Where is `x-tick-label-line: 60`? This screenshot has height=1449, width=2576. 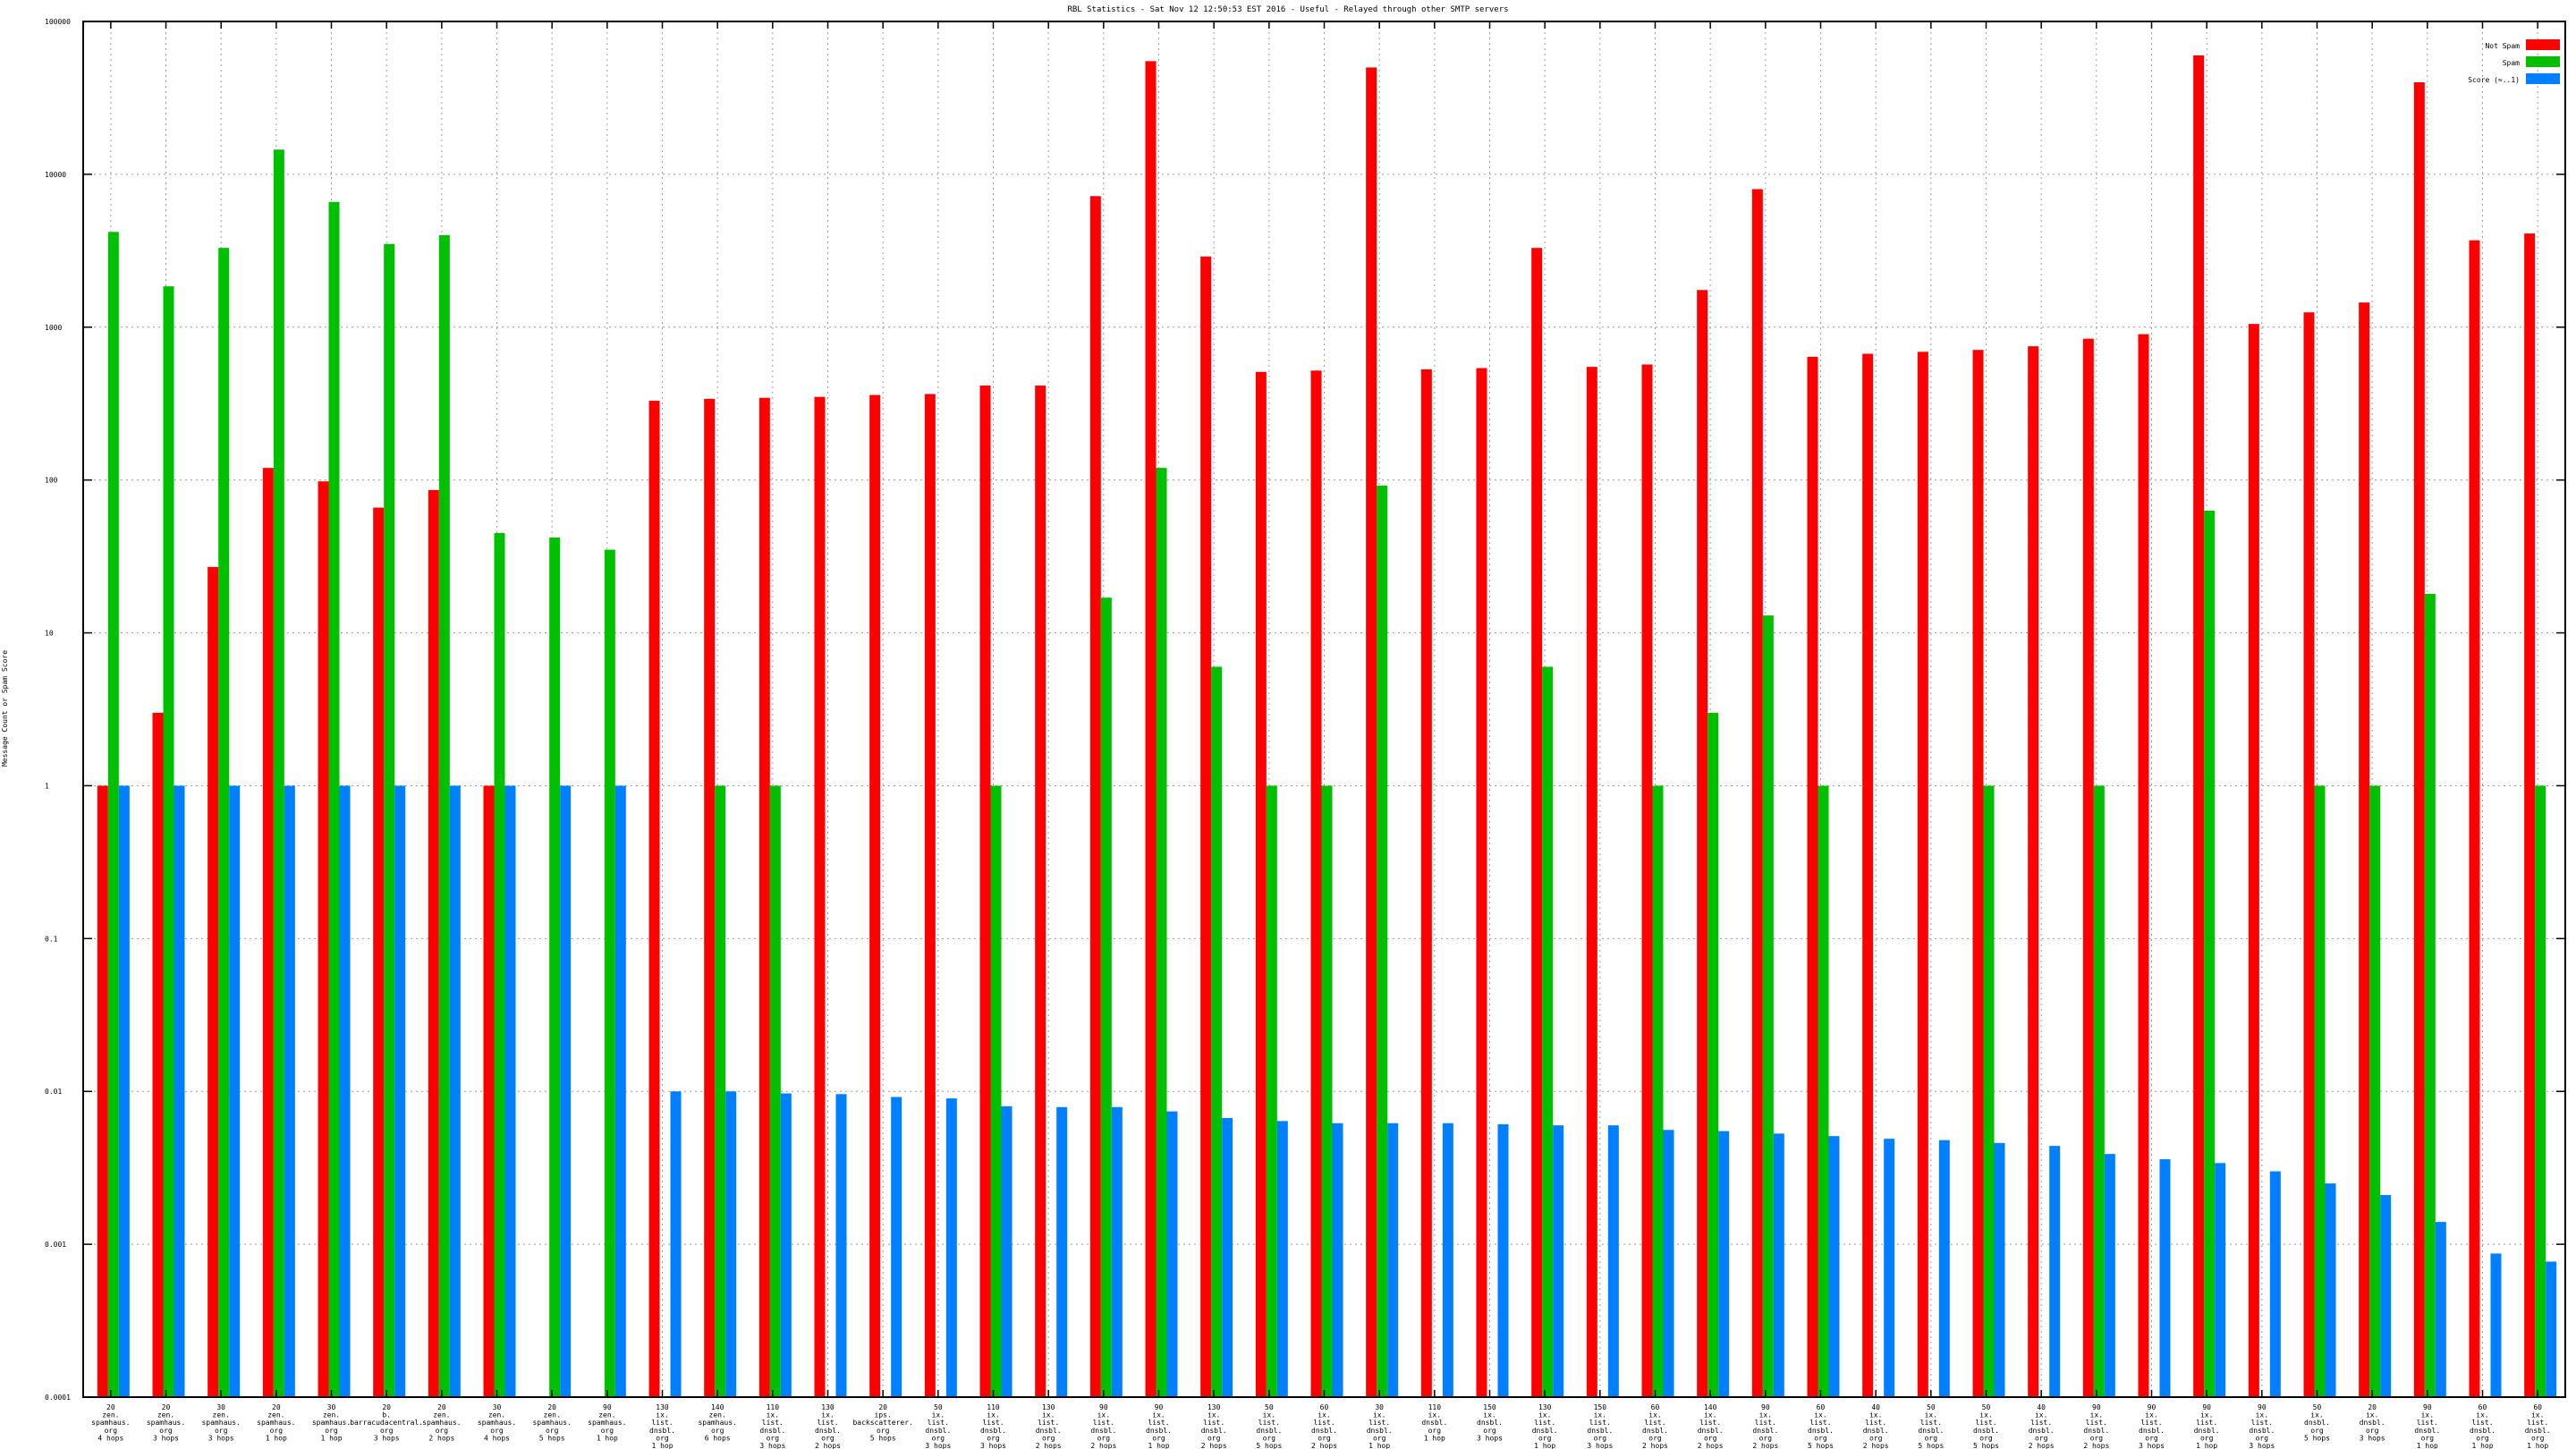 x-tick-label-line: 60 is located at coordinates (2537, 1407).